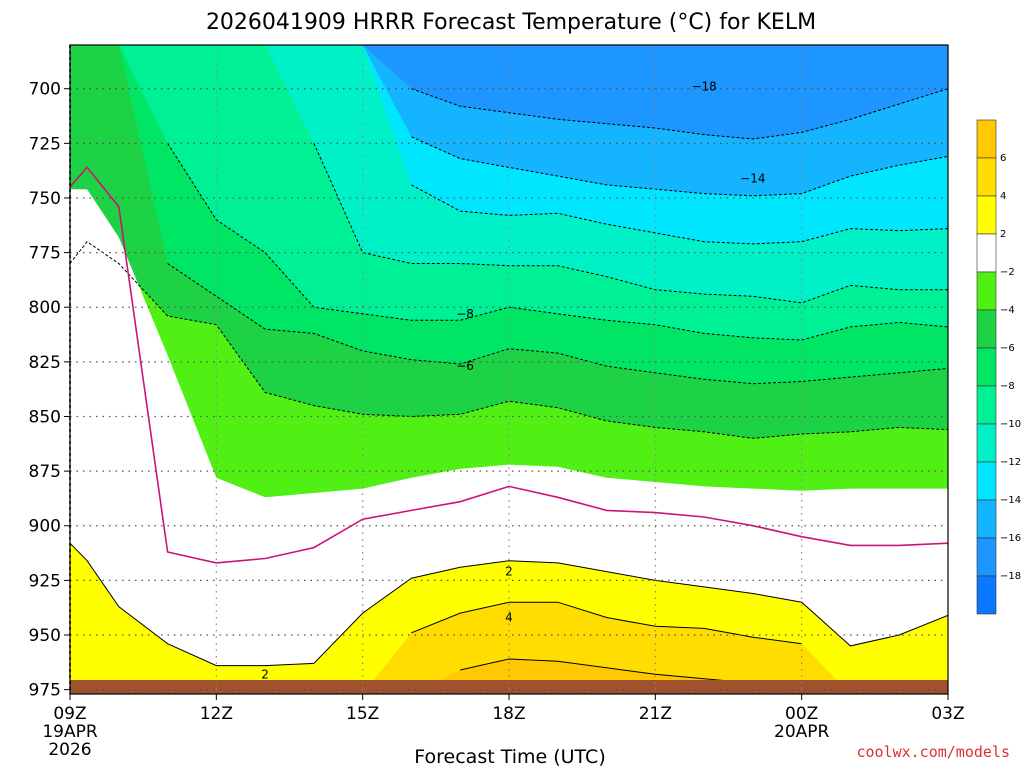  I want to click on y-tick-label: 850, so click(45, 417).